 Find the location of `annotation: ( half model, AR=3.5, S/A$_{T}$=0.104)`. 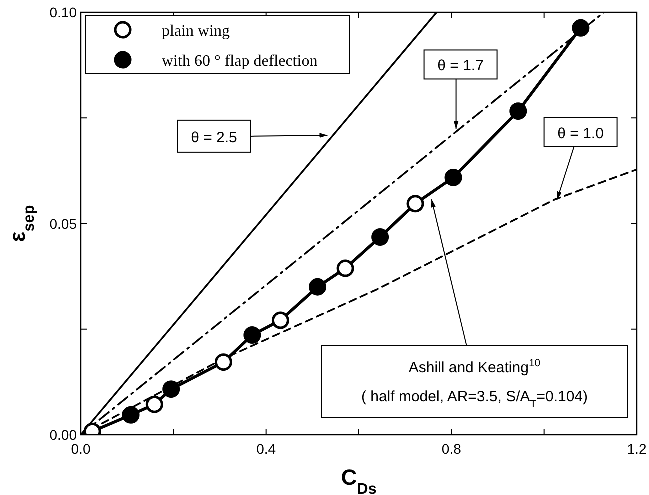

annotation: ( half model, AR=3.5, S/A$_{T}$=0.104) is located at coordinates (474, 399).